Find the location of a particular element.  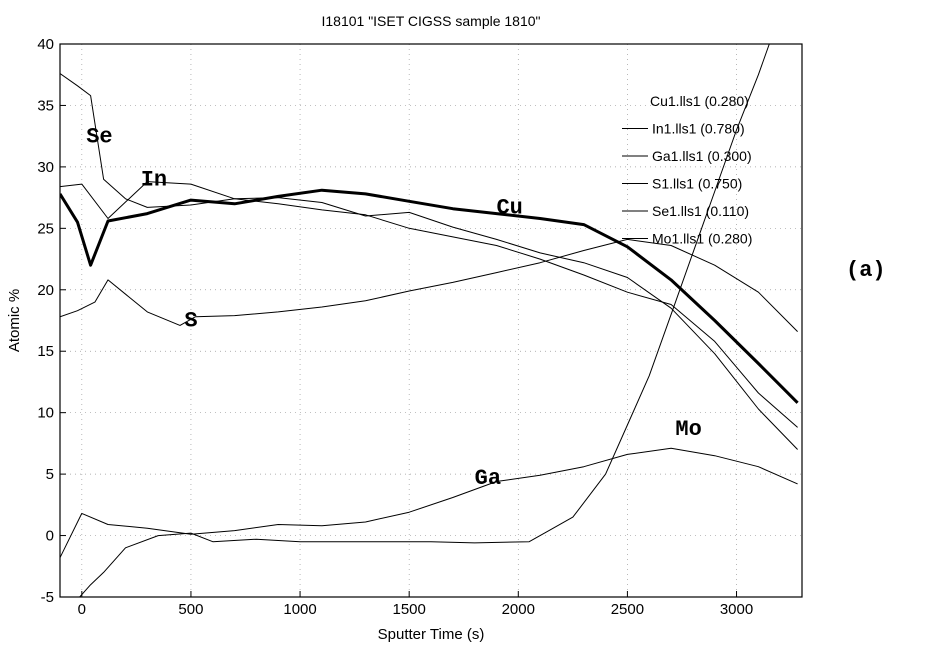

y-axis-label: Atomic % is located at coordinates (14, 320).